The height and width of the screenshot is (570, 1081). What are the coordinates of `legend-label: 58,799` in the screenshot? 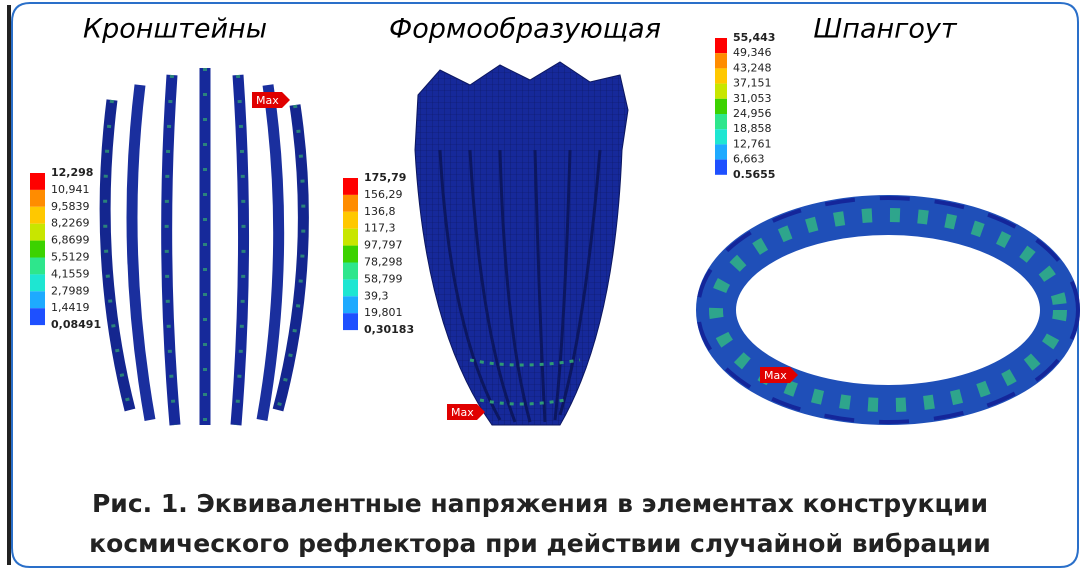 It's located at (383, 278).